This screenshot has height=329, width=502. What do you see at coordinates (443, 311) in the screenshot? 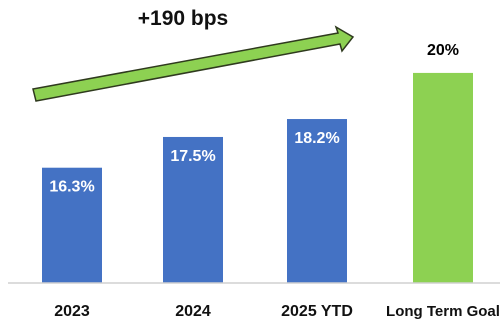
I see `x-tick-label: Long Term Goal` at bounding box center [443, 311].